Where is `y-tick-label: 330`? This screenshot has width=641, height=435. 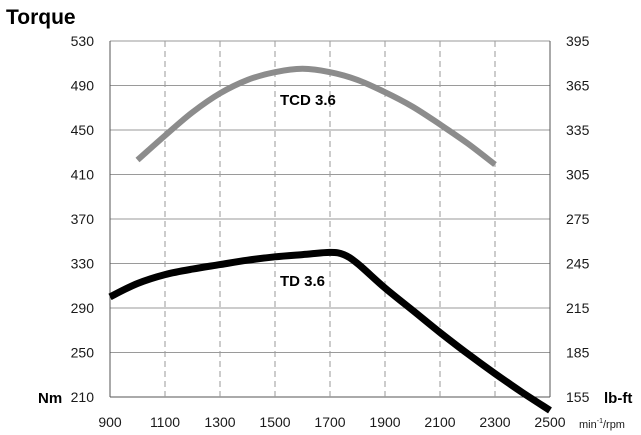 y-tick-label: 330 is located at coordinates (83, 264).